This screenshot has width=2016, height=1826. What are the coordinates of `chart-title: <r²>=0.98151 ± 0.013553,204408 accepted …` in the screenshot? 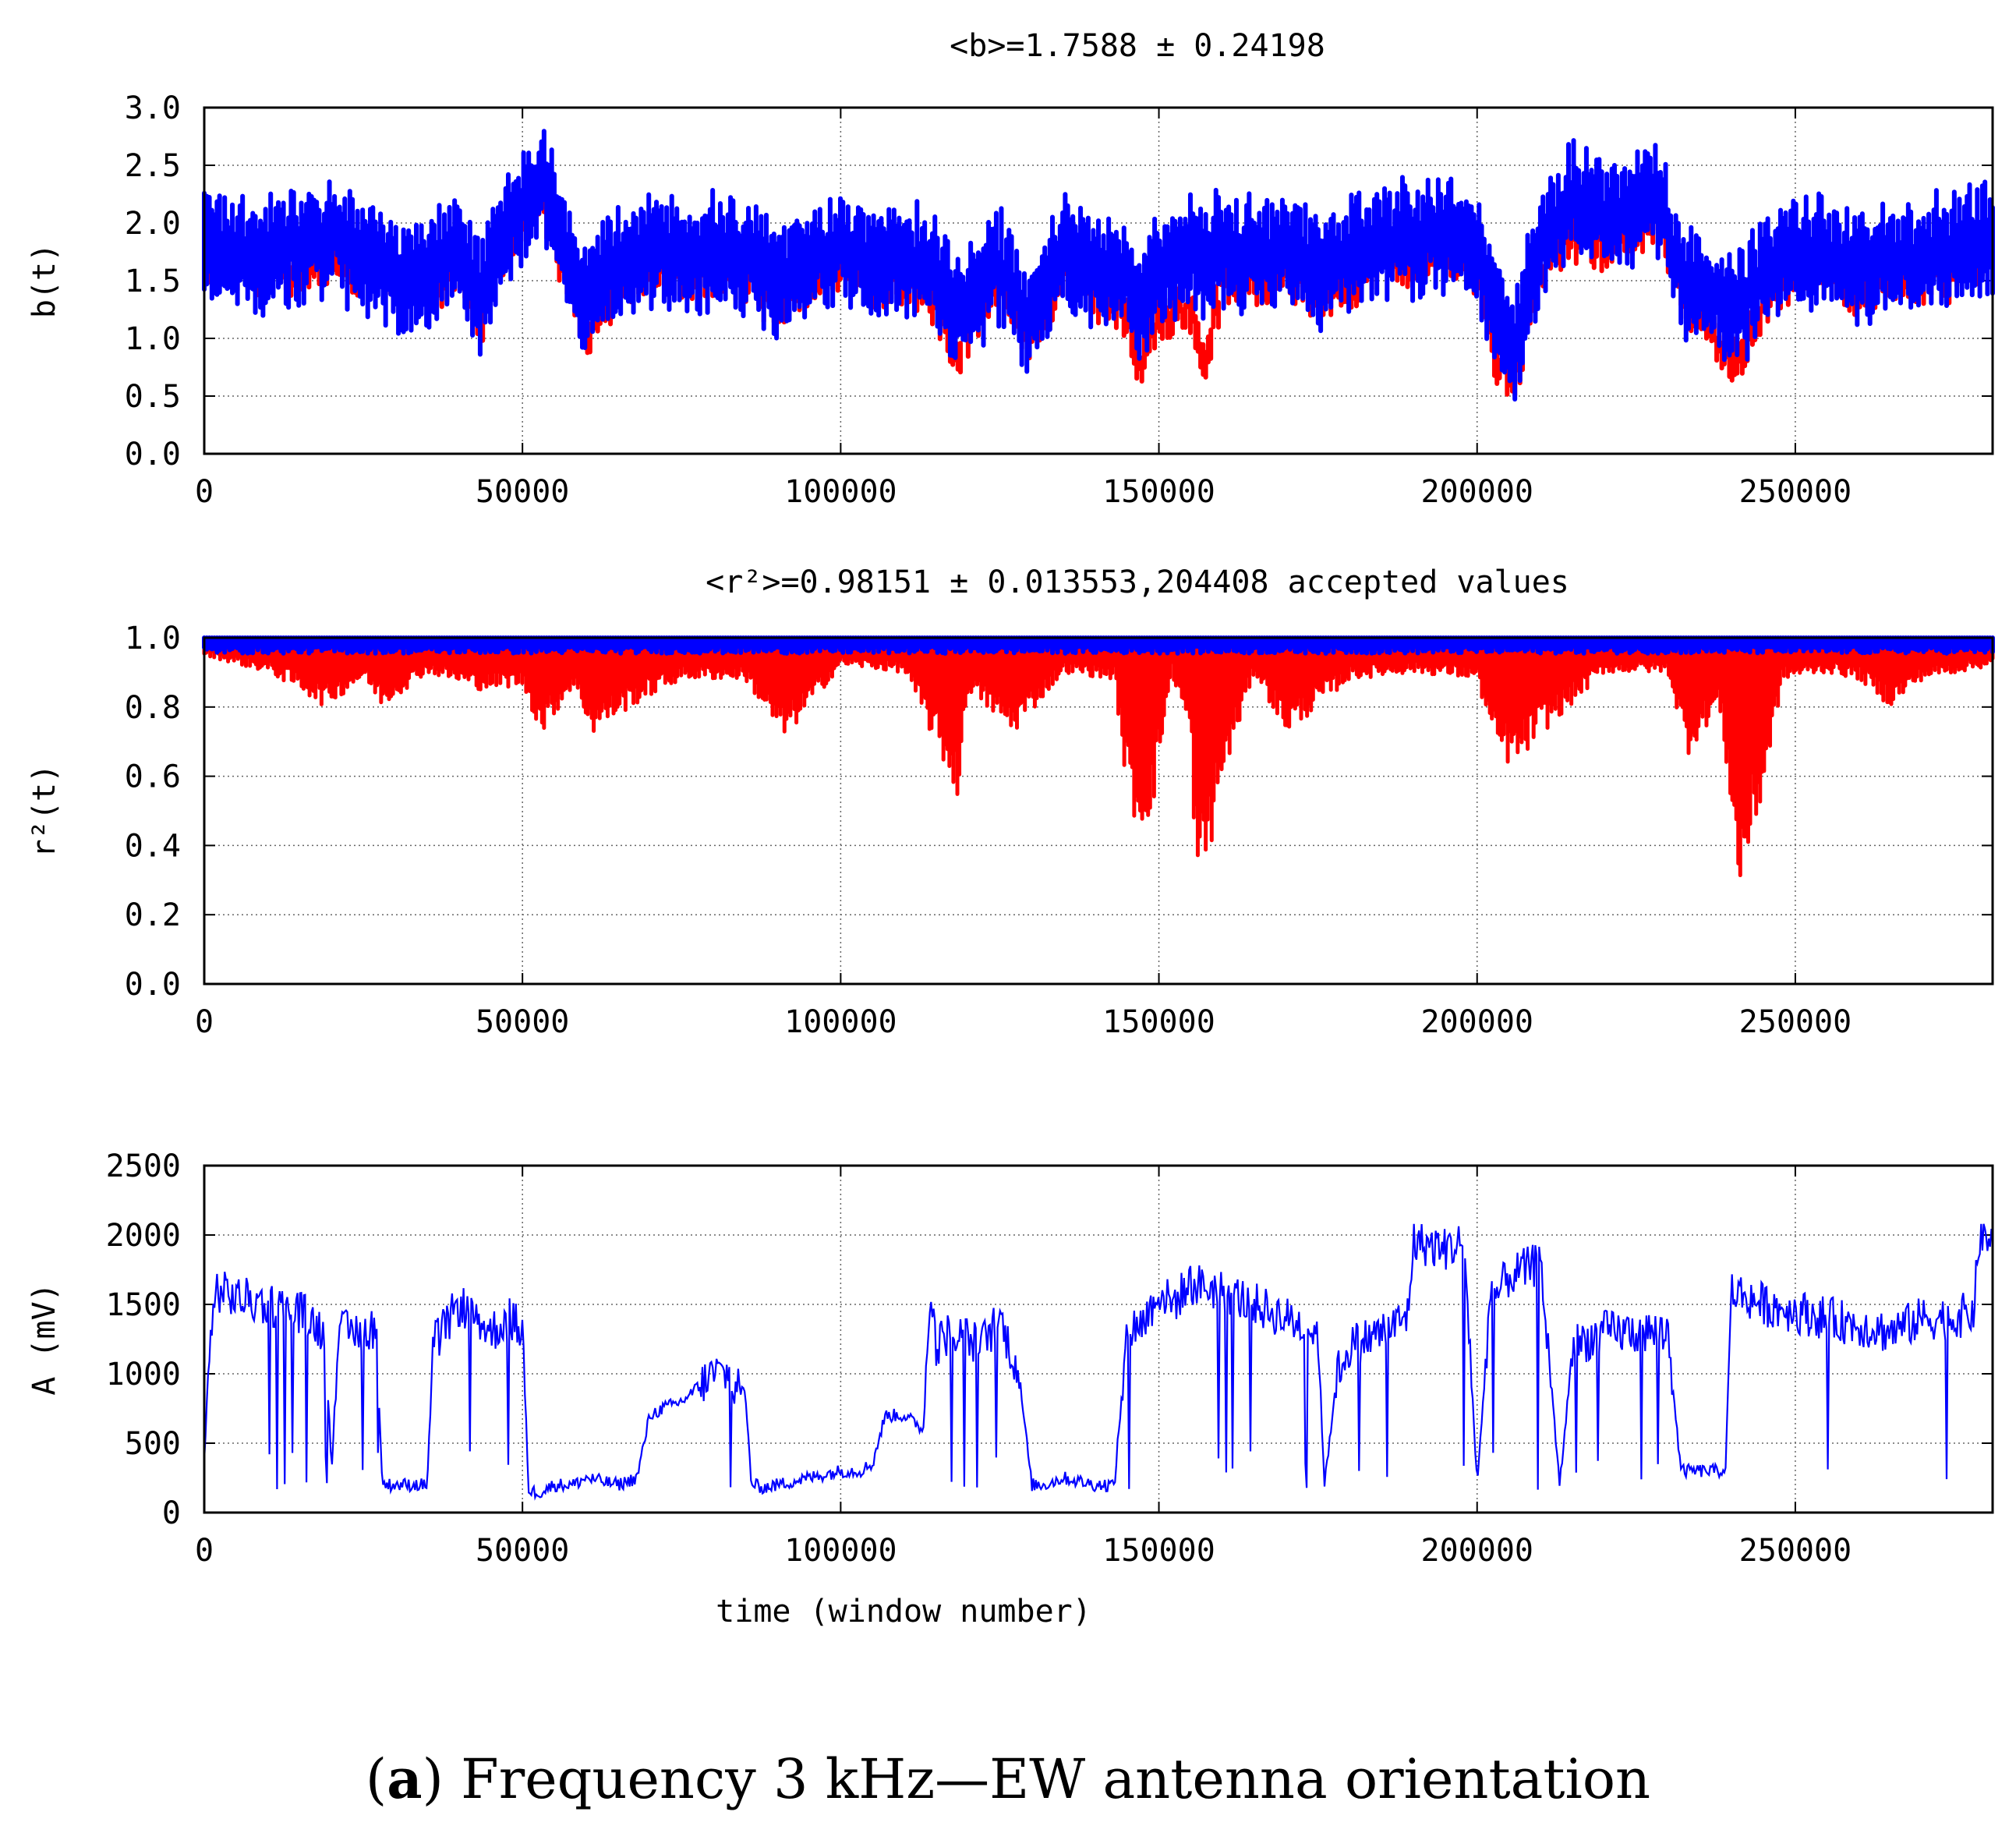 It's located at (1137, 582).